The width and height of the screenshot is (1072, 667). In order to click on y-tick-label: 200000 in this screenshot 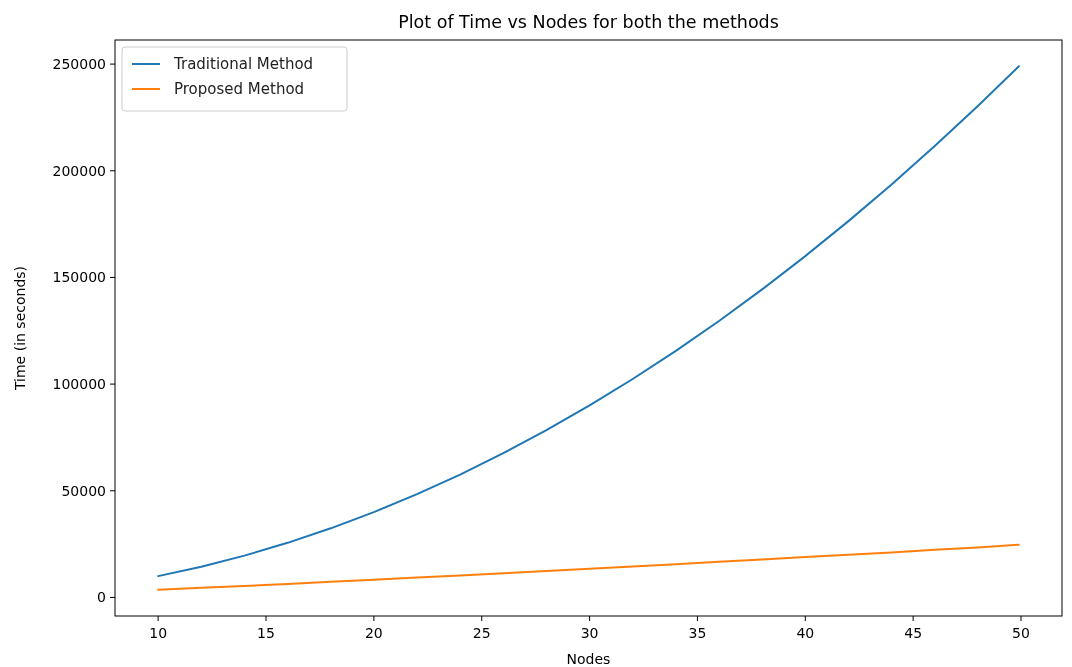, I will do `click(79, 170)`.